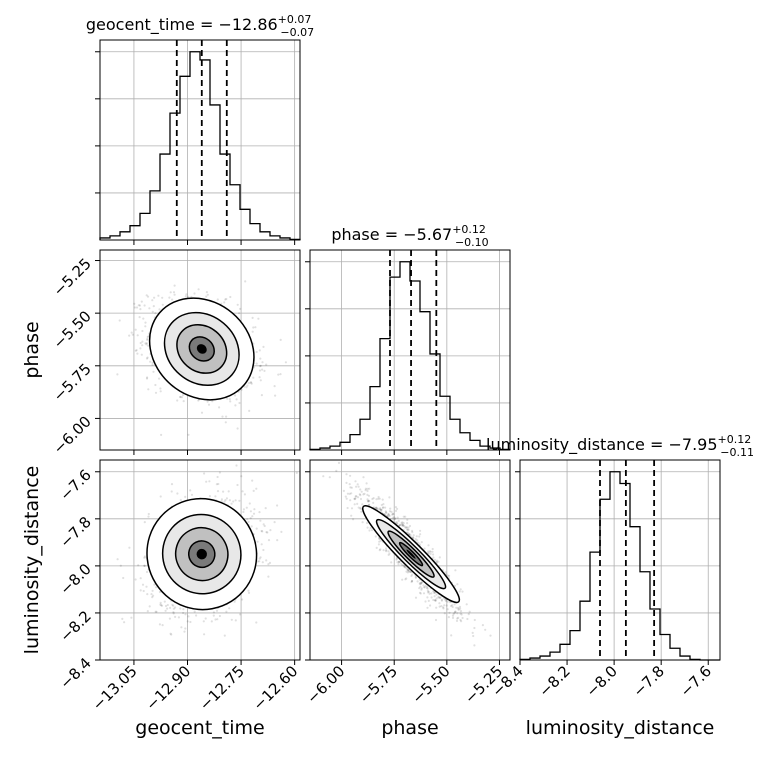 The height and width of the screenshot is (760, 760). I want to click on panel-frame-luminosity_distance, so click(620, 560).